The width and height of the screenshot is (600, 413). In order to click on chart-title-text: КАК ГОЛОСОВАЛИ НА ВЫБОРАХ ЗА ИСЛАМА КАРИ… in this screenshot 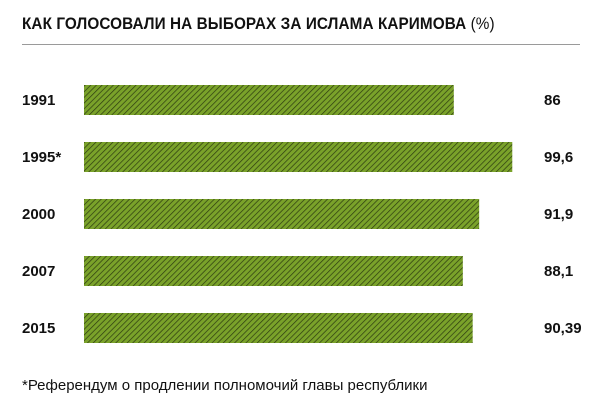, I will do `click(244, 23)`.